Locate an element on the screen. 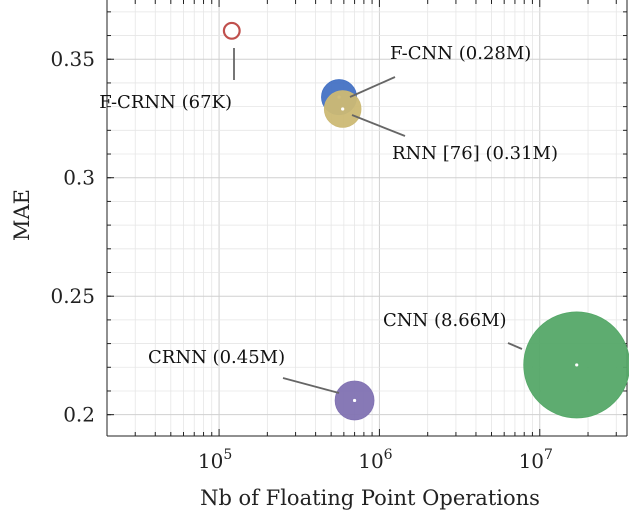  y-tick-label: 0.35 is located at coordinates (72, 59).